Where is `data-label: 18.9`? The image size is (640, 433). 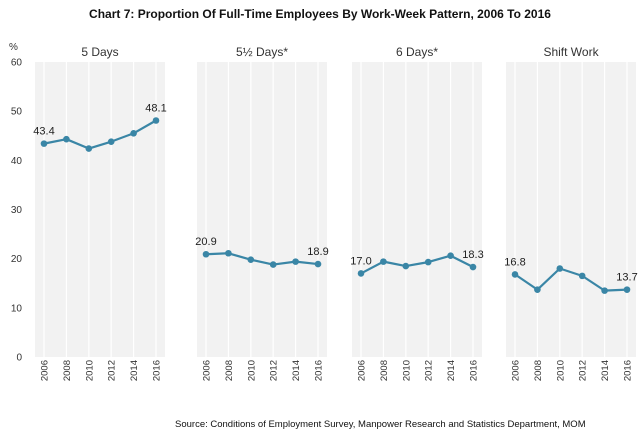 data-label: 18.9 is located at coordinates (317, 252).